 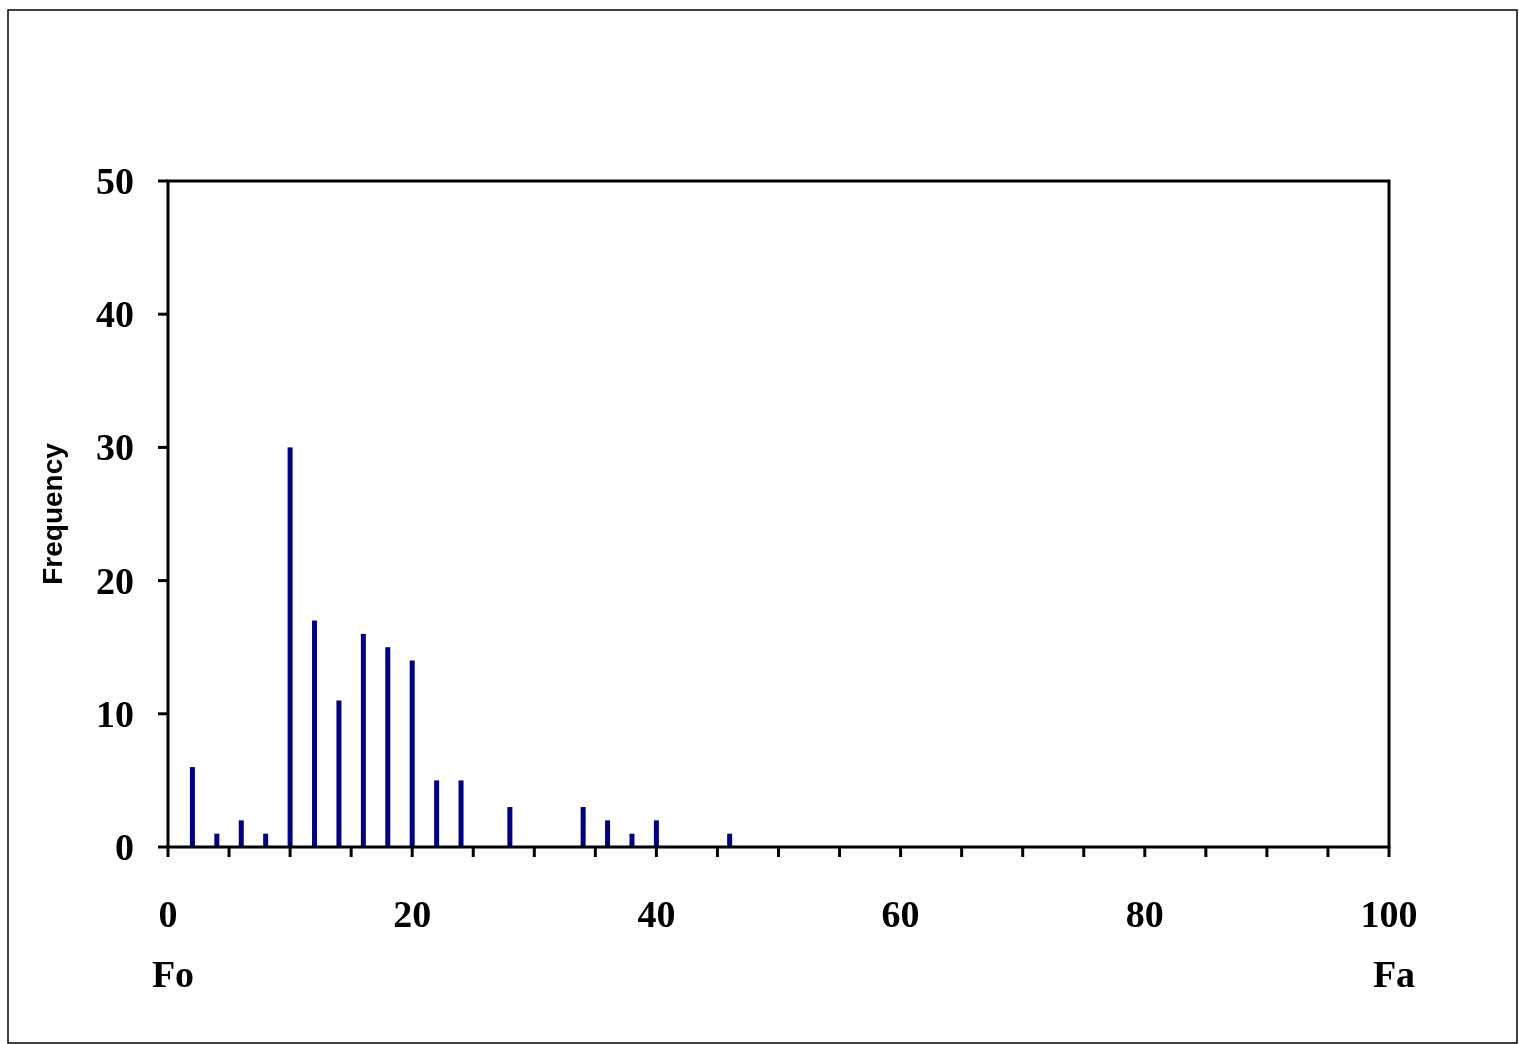 What do you see at coordinates (1389, 914) in the screenshot?
I see `x-tick-label: 100` at bounding box center [1389, 914].